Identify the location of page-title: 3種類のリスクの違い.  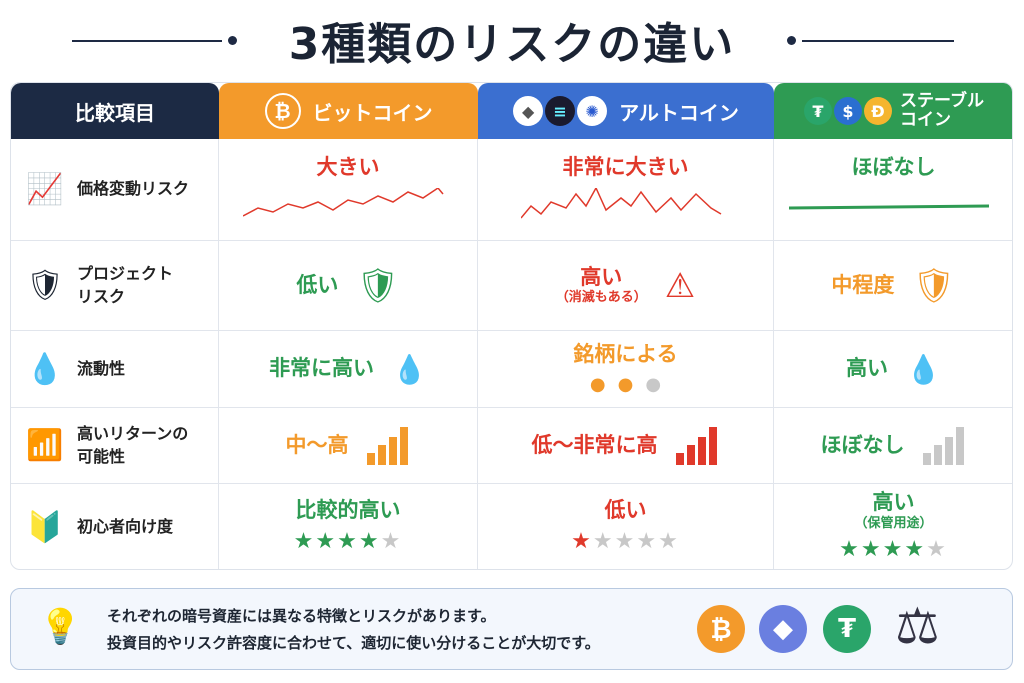
(512, 44).